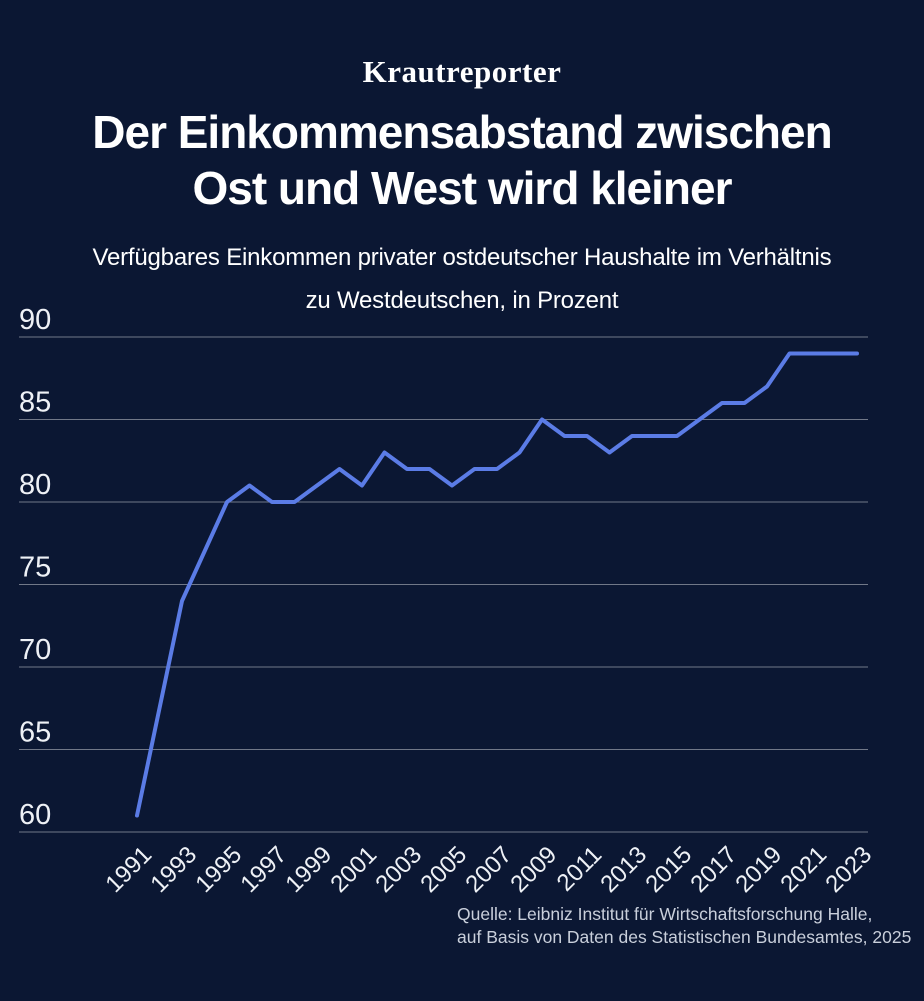 The height and width of the screenshot is (1001, 924). I want to click on y-axis-tick-label: 75, so click(35, 568).